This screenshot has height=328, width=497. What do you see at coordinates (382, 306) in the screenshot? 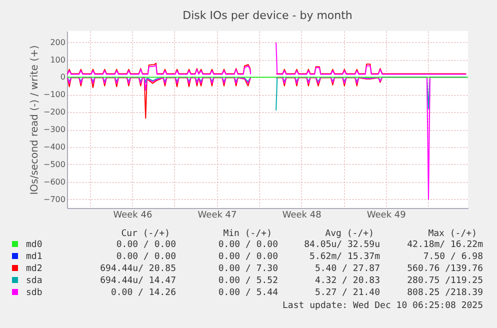
I see `text: Last update: Wed Dec 10 06:25:08 2025` at bounding box center [382, 306].